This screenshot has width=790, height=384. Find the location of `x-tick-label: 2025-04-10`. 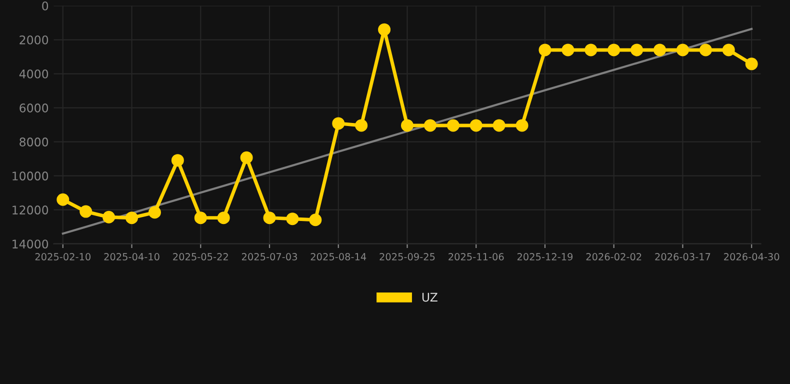

x-tick-label: 2025-04-10 is located at coordinates (132, 256).